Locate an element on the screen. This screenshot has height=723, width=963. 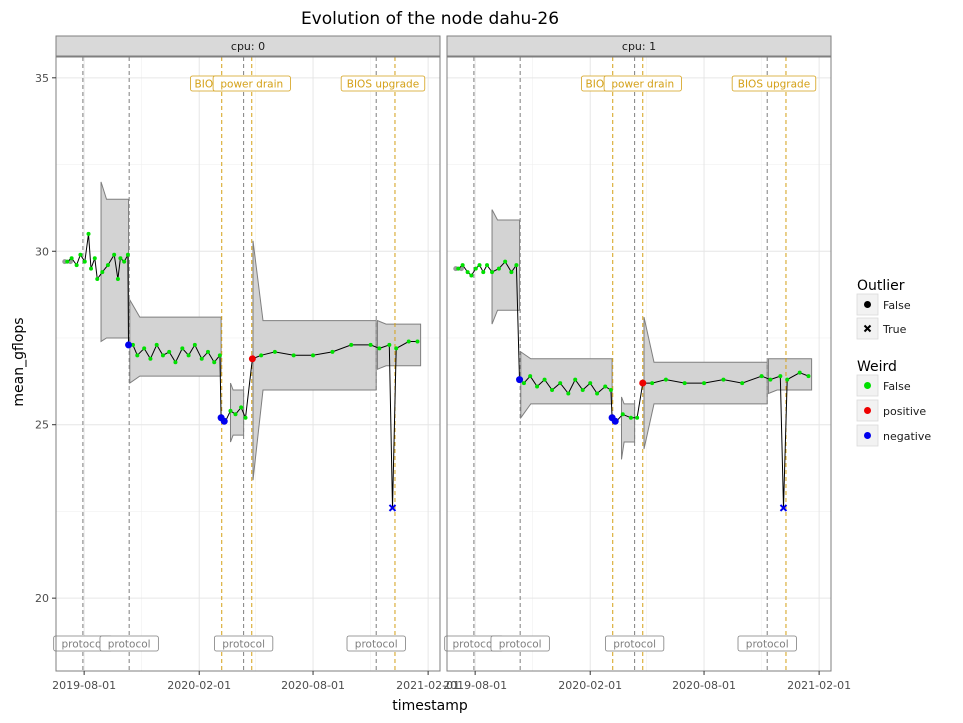
legend-title-weird: Weird is located at coordinates (877, 367).